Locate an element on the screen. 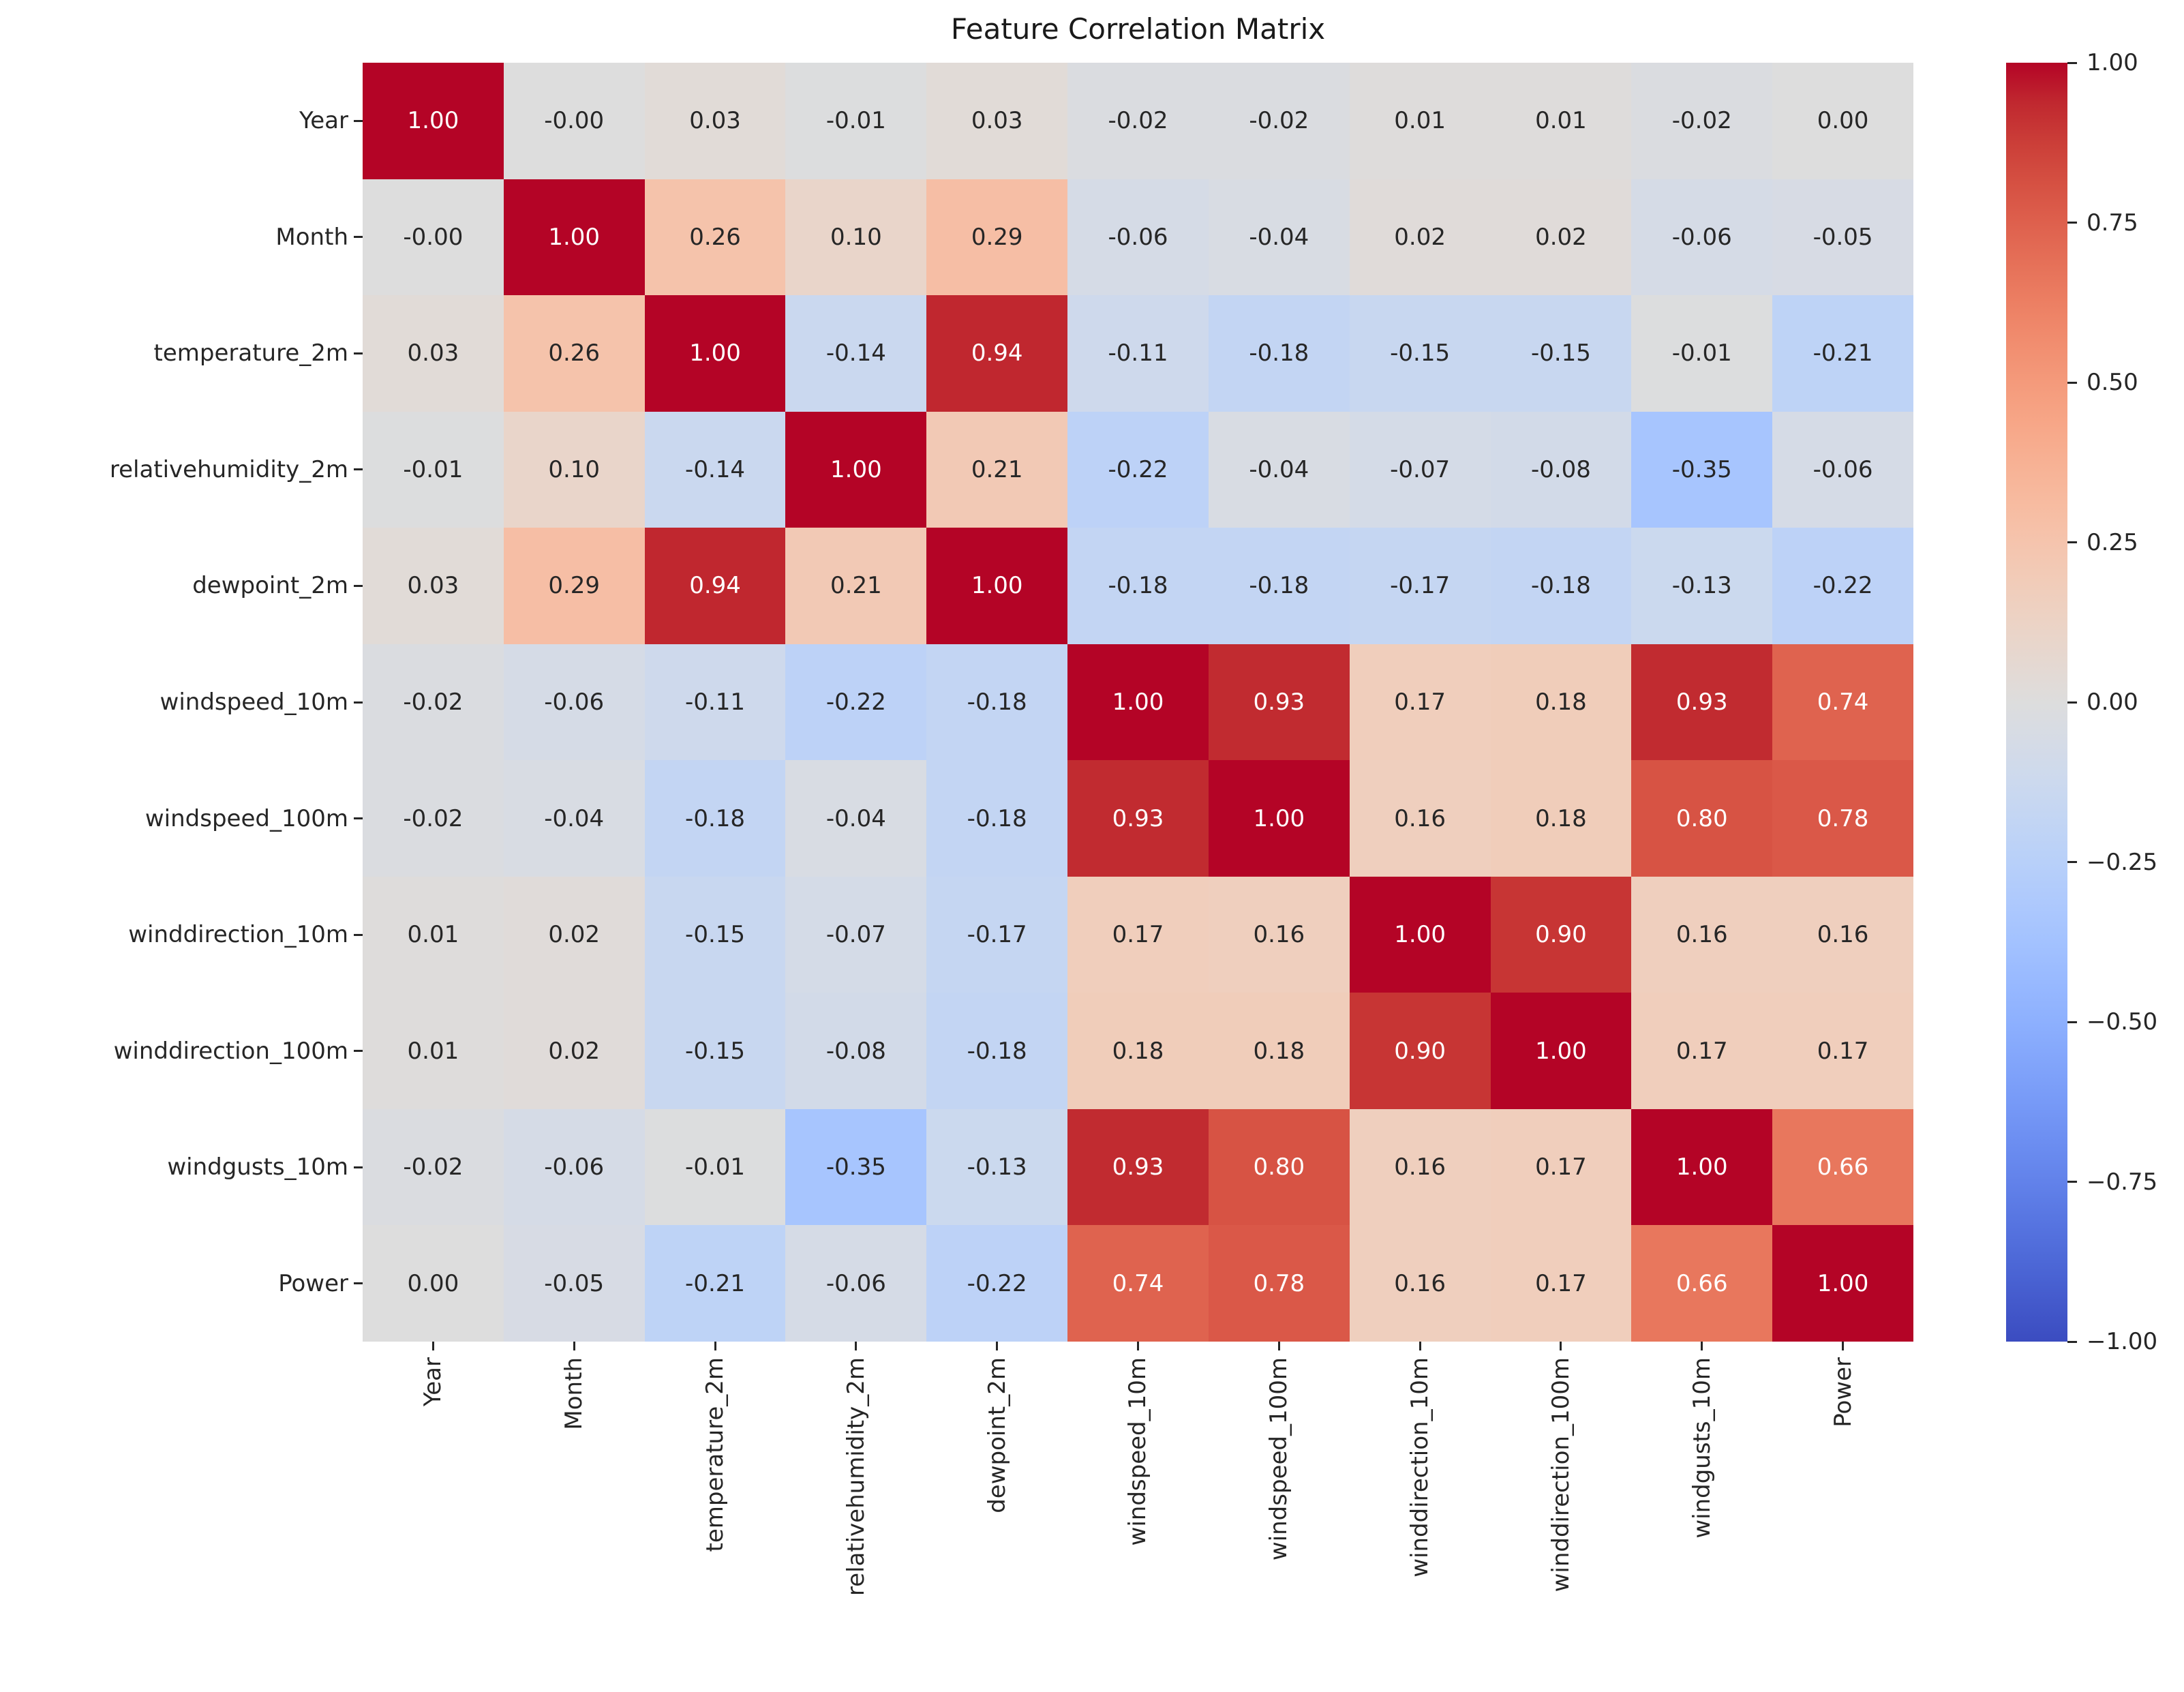  y-tick-label: Year is located at coordinates (323, 121).